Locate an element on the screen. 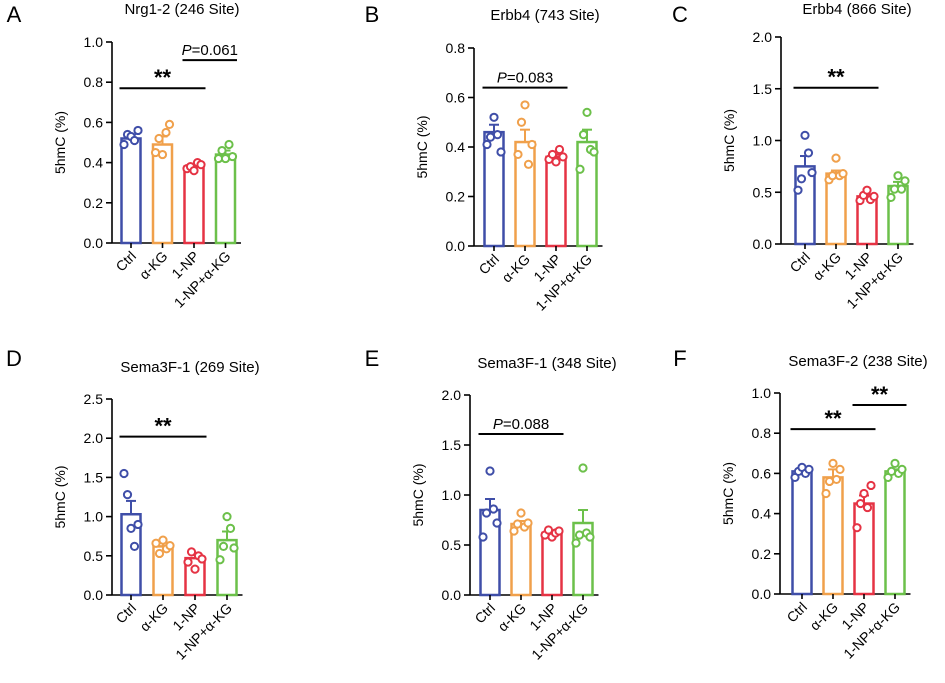  chart-title: Sema3F-2 (238 Site) is located at coordinates (857, 361).